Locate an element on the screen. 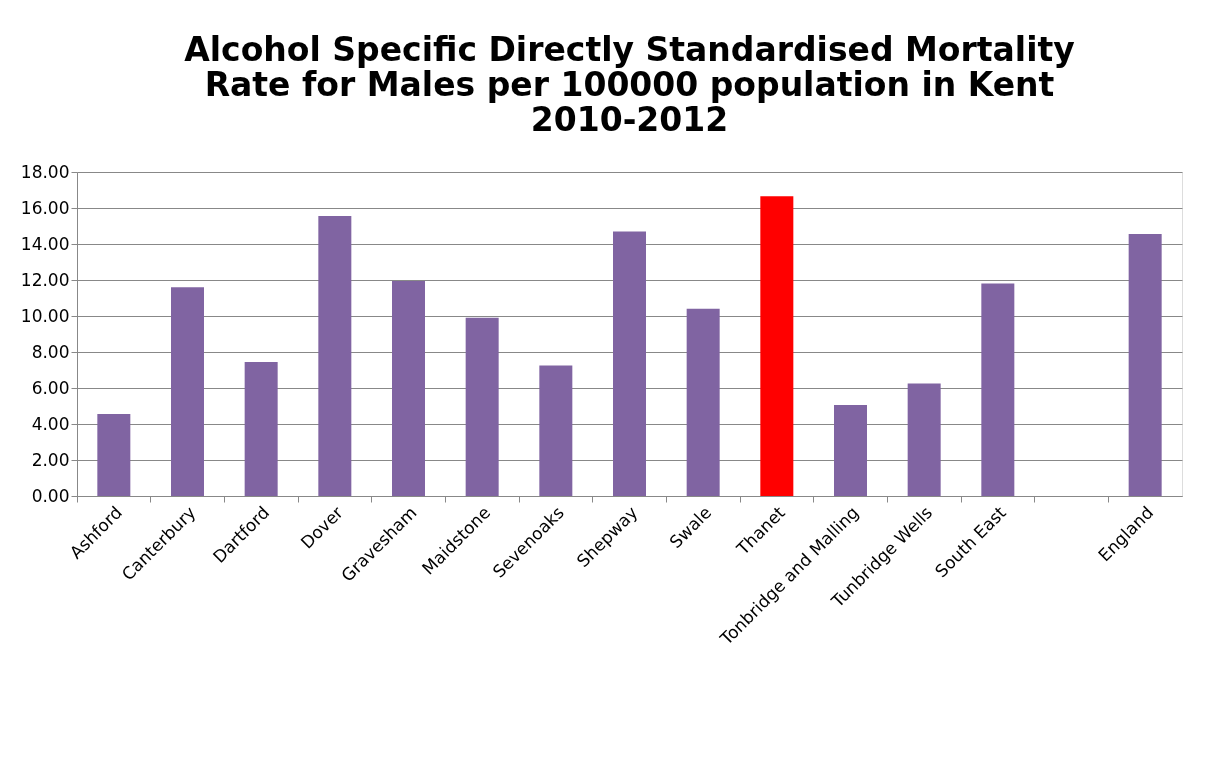 This screenshot has height=784, width=1228. y-tick-label: 10.00 is located at coordinates (45, 315).